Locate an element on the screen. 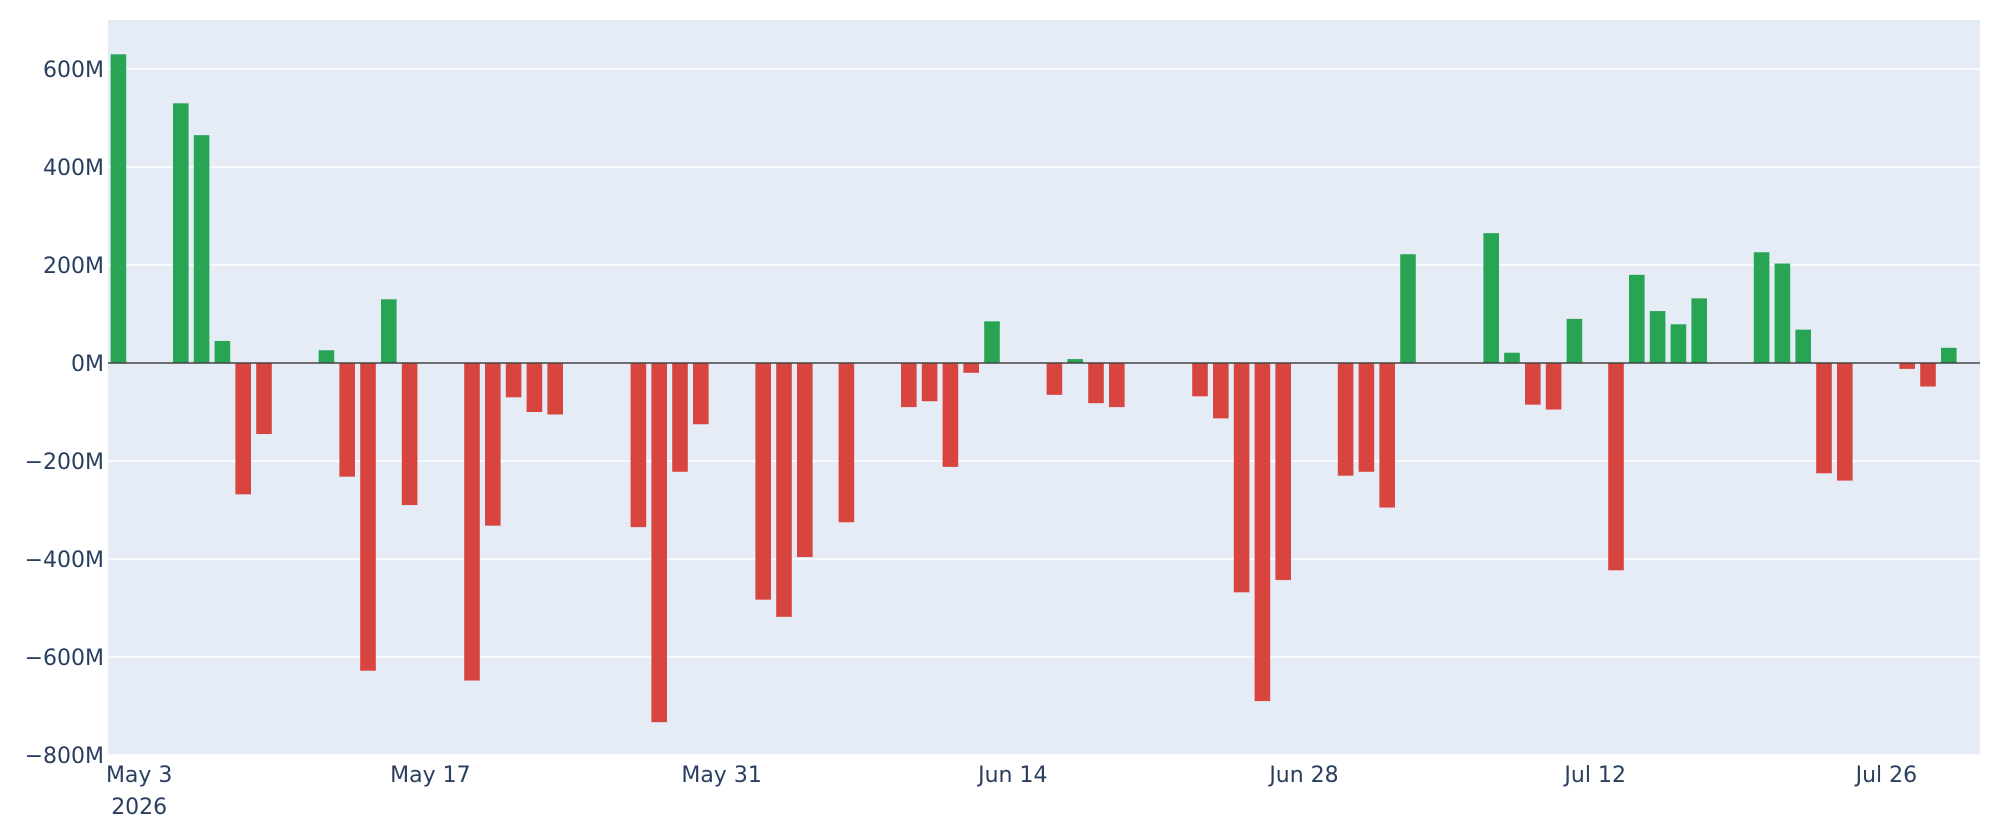 The height and width of the screenshot is (840, 2000). x-tick-label: Jun 14 is located at coordinates (1011, 775).